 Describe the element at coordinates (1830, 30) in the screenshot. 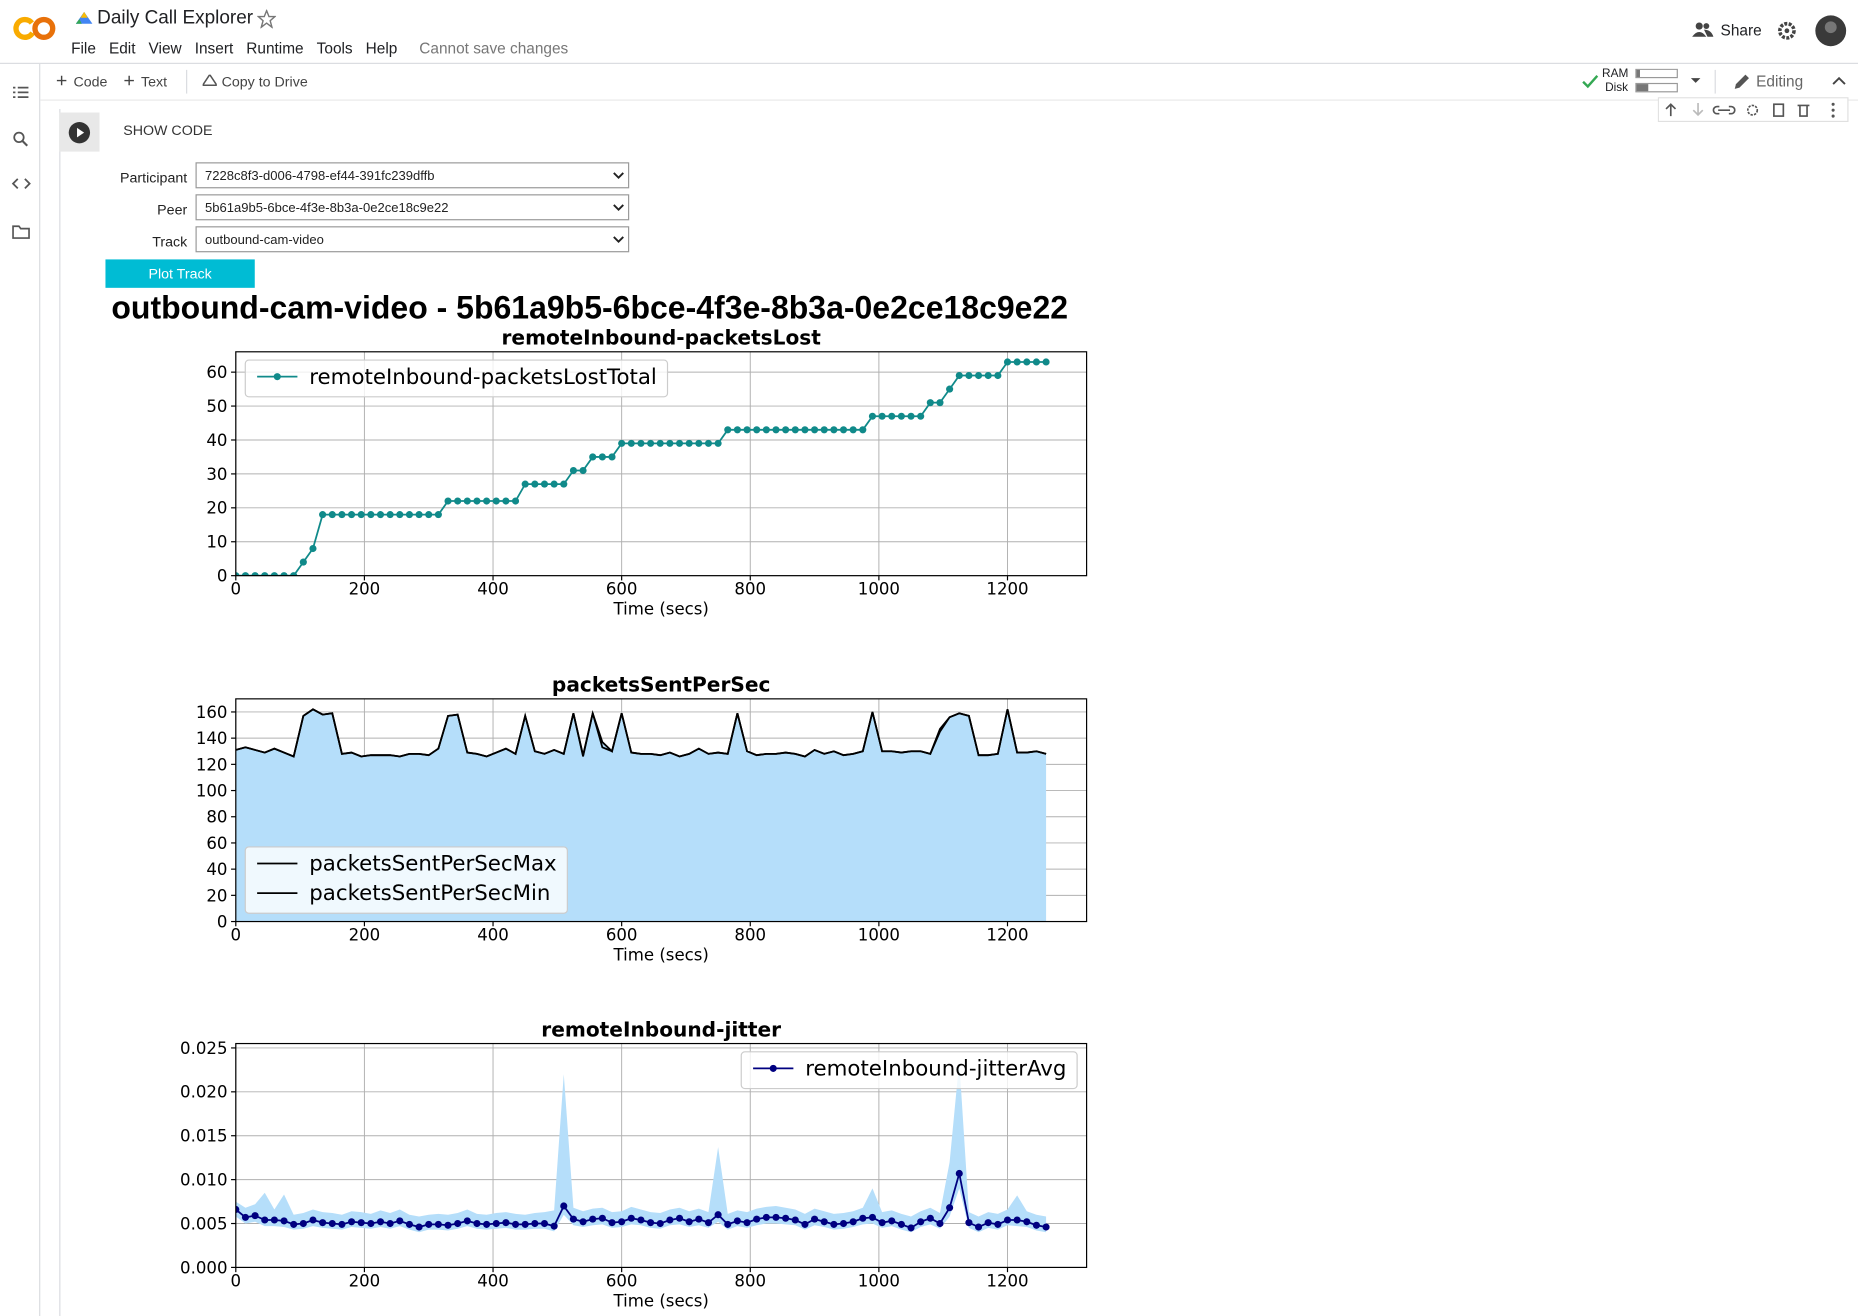

I see `avatar` at that location.